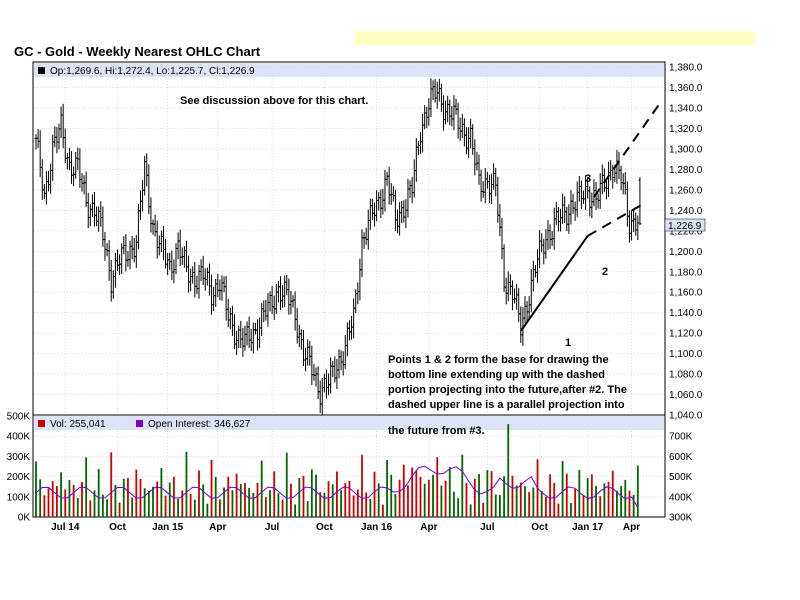  I want to click on last-value-label: 1,226.9, so click(685, 226).